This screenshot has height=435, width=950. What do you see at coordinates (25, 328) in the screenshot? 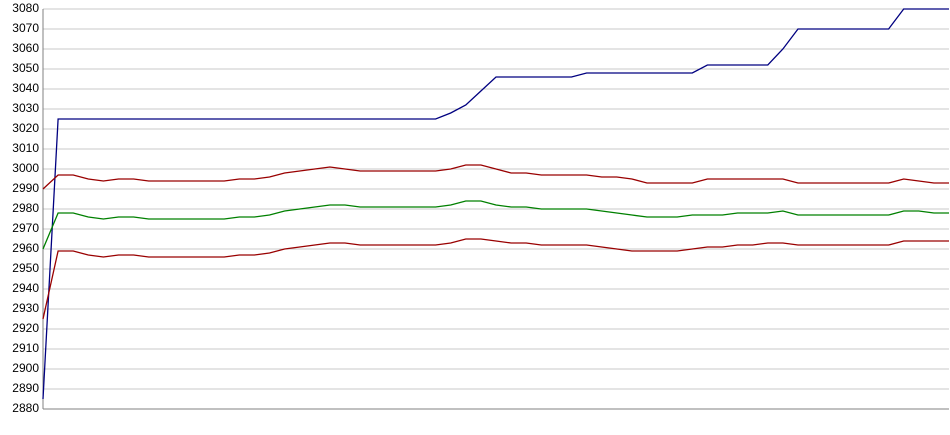
I see `y-tick-label: 2920` at bounding box center [25, 328].